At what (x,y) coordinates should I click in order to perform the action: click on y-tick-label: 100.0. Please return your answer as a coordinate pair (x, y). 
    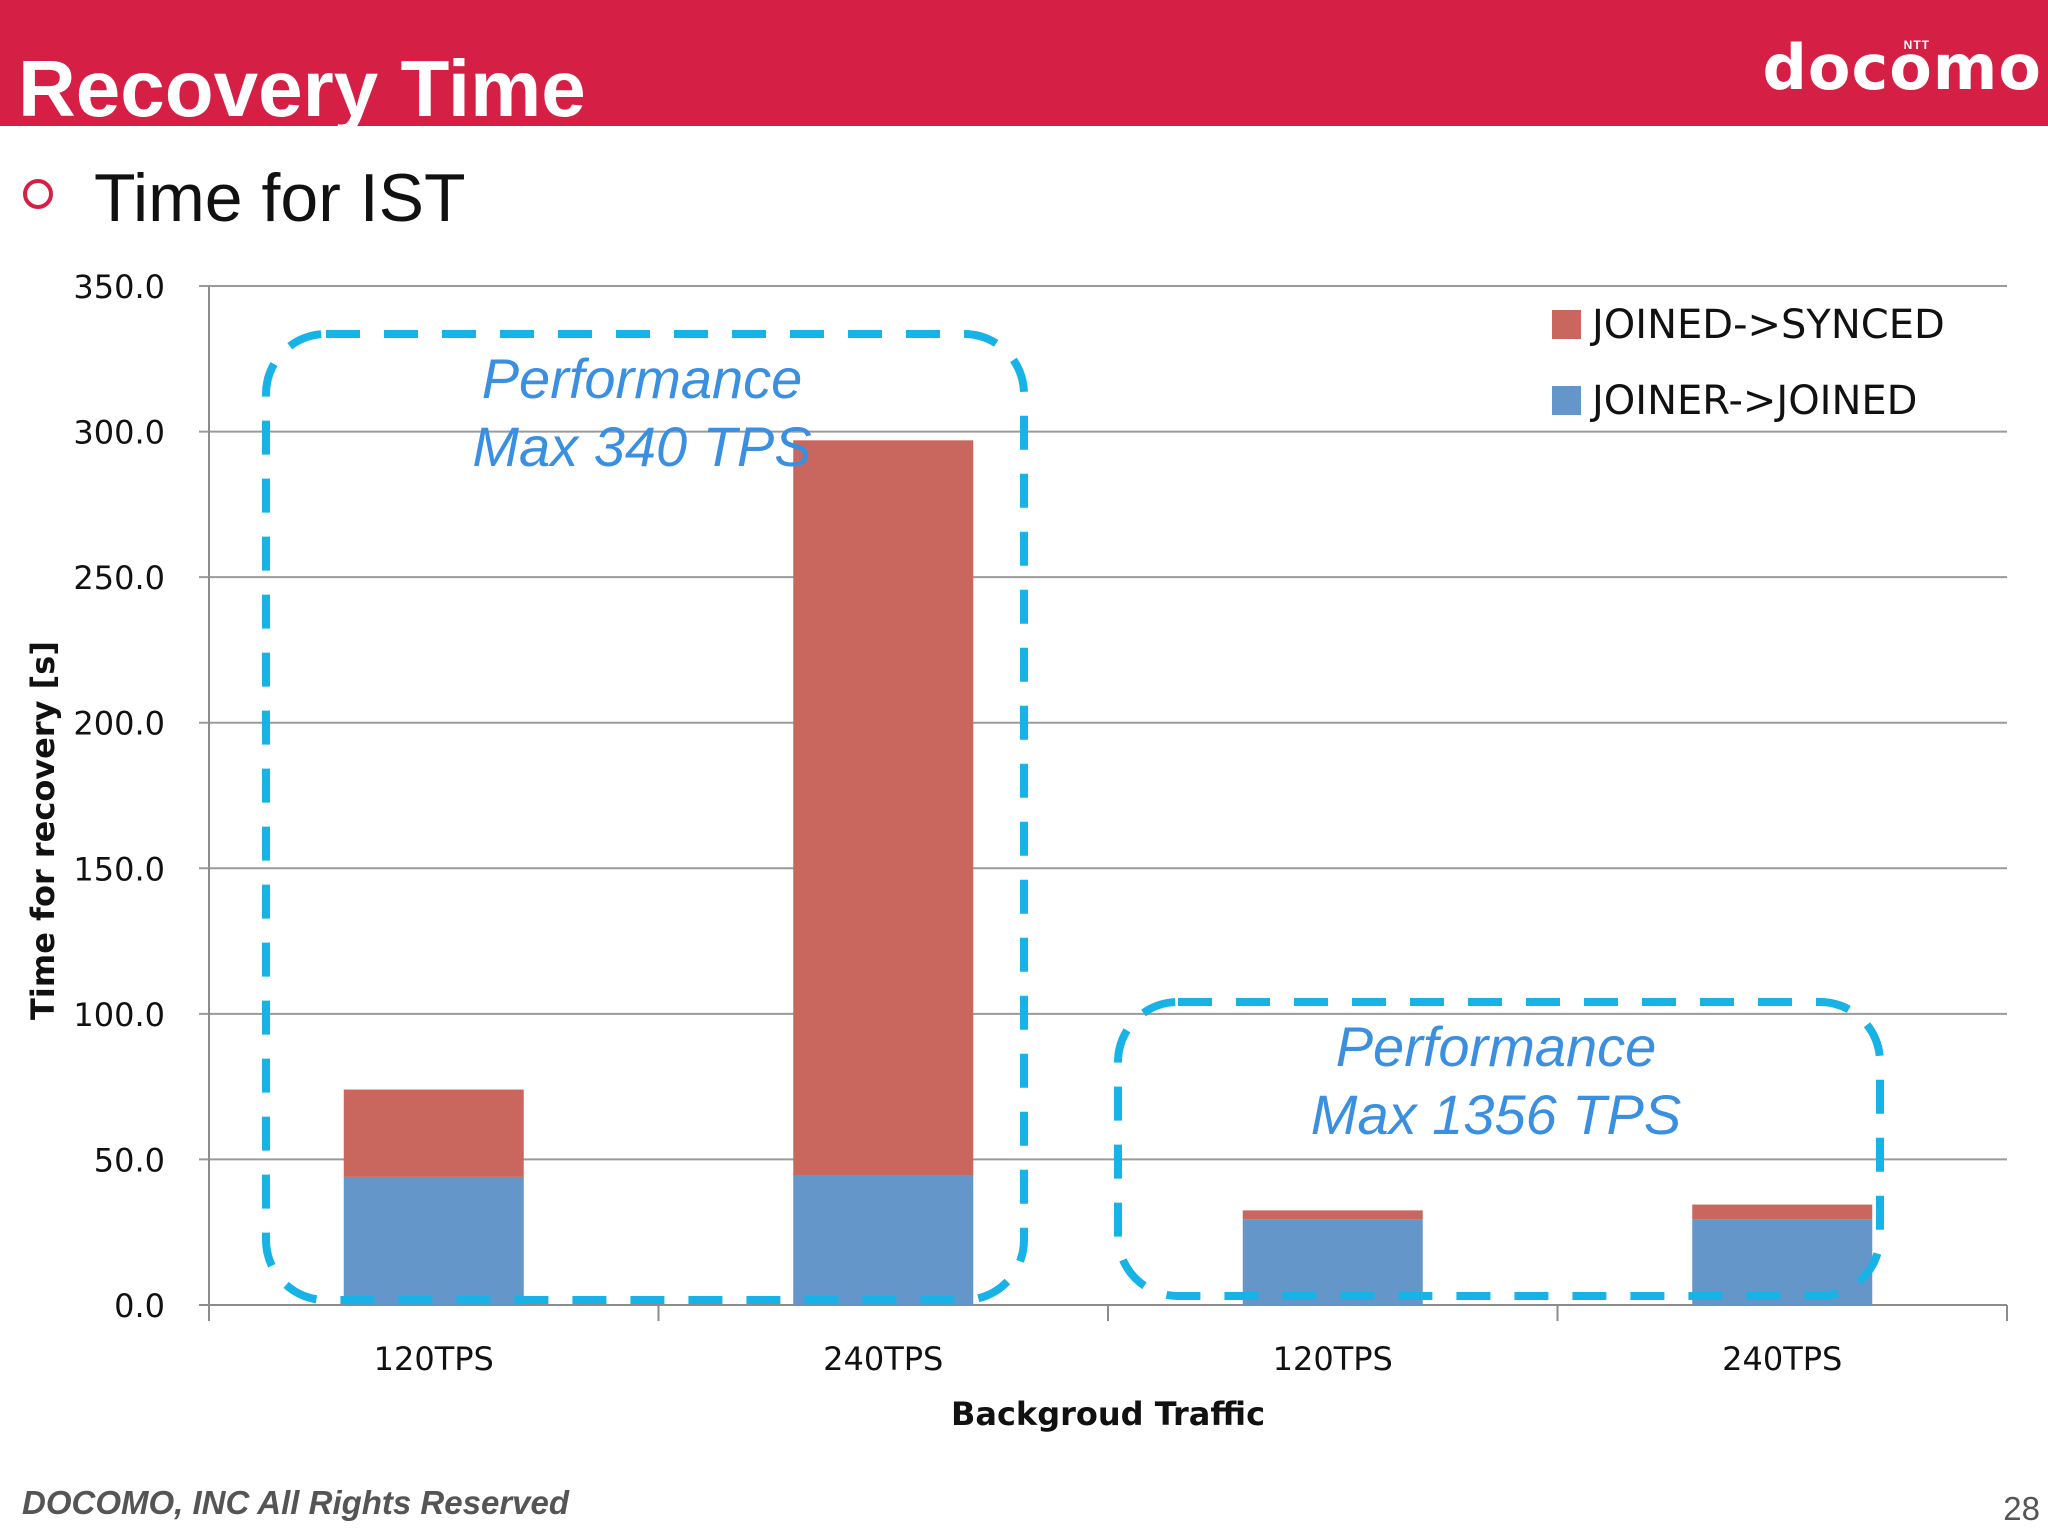
    Looking at the image, I should click on (119, 1015).